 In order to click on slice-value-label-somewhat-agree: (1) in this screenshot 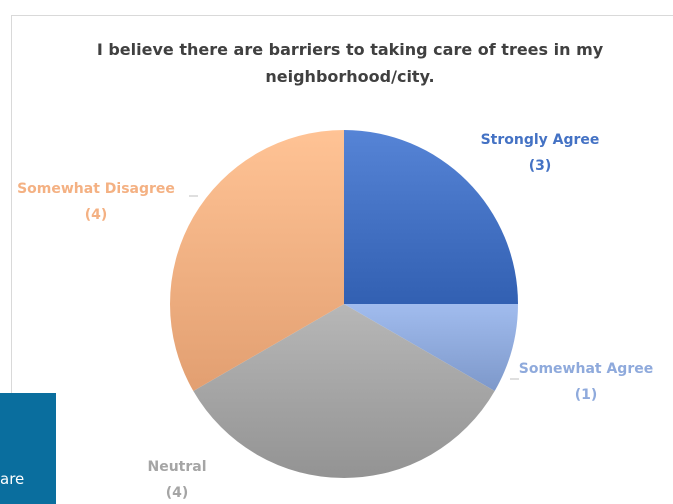, I will do `click(586, 395)`.